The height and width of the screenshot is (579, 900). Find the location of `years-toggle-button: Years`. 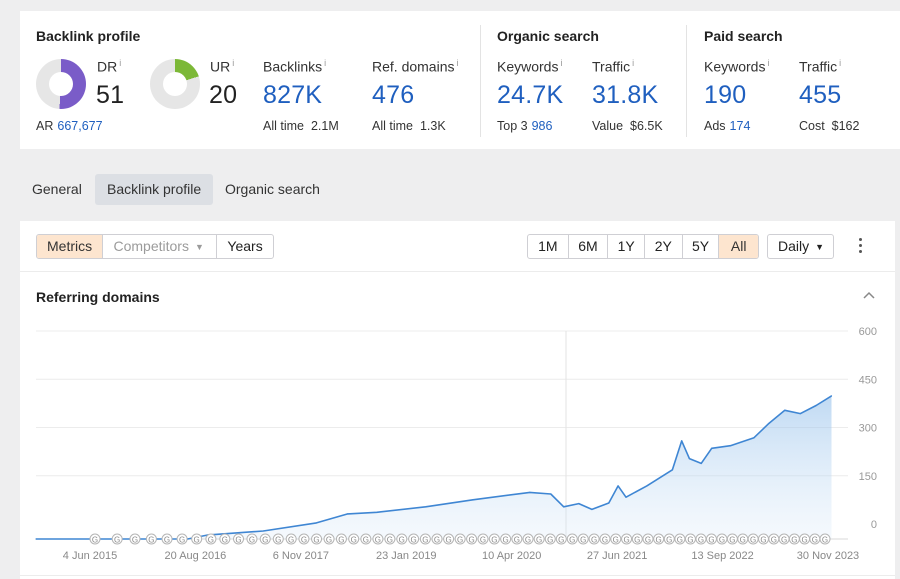

years-toggle-button: Years is located at coordinates (245, 246).